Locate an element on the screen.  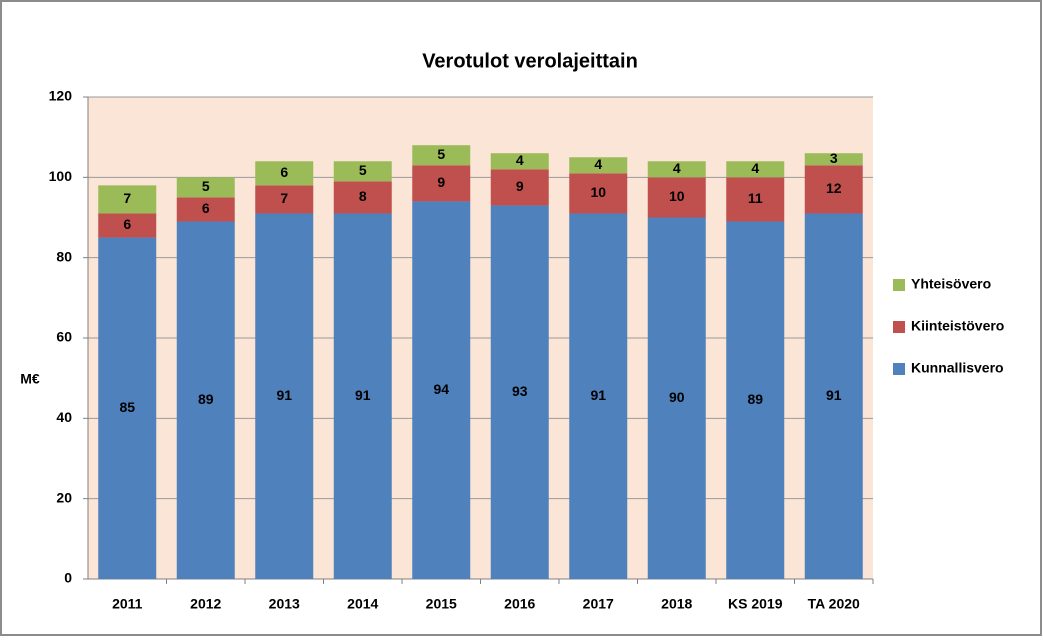
y-tick-label: 80 is located at coordinates (64, 256).